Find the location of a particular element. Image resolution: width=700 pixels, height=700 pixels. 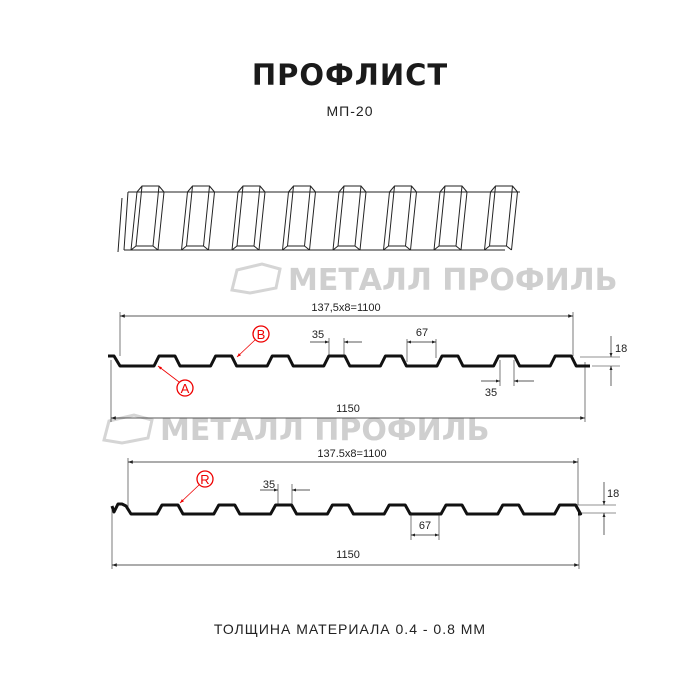

watermark-text: МЕТАЛЛ ПРОФИЛЬ is located at coordinates (453, 280).